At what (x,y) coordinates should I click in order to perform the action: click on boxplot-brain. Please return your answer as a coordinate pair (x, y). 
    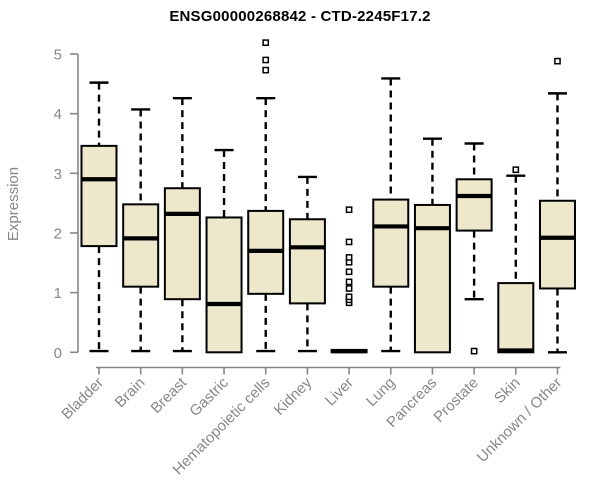
    Looking at the image, I should click on (141, 230).